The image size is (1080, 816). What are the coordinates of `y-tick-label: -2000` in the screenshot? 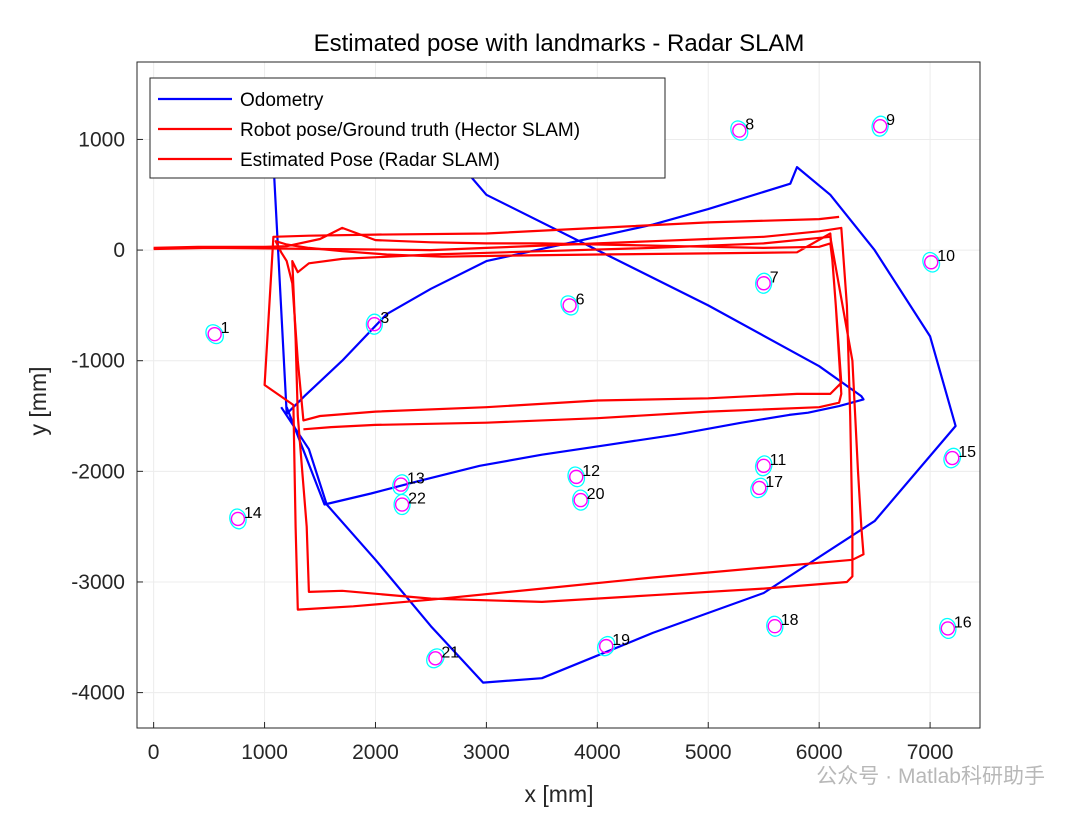 It's located at (98, 471).